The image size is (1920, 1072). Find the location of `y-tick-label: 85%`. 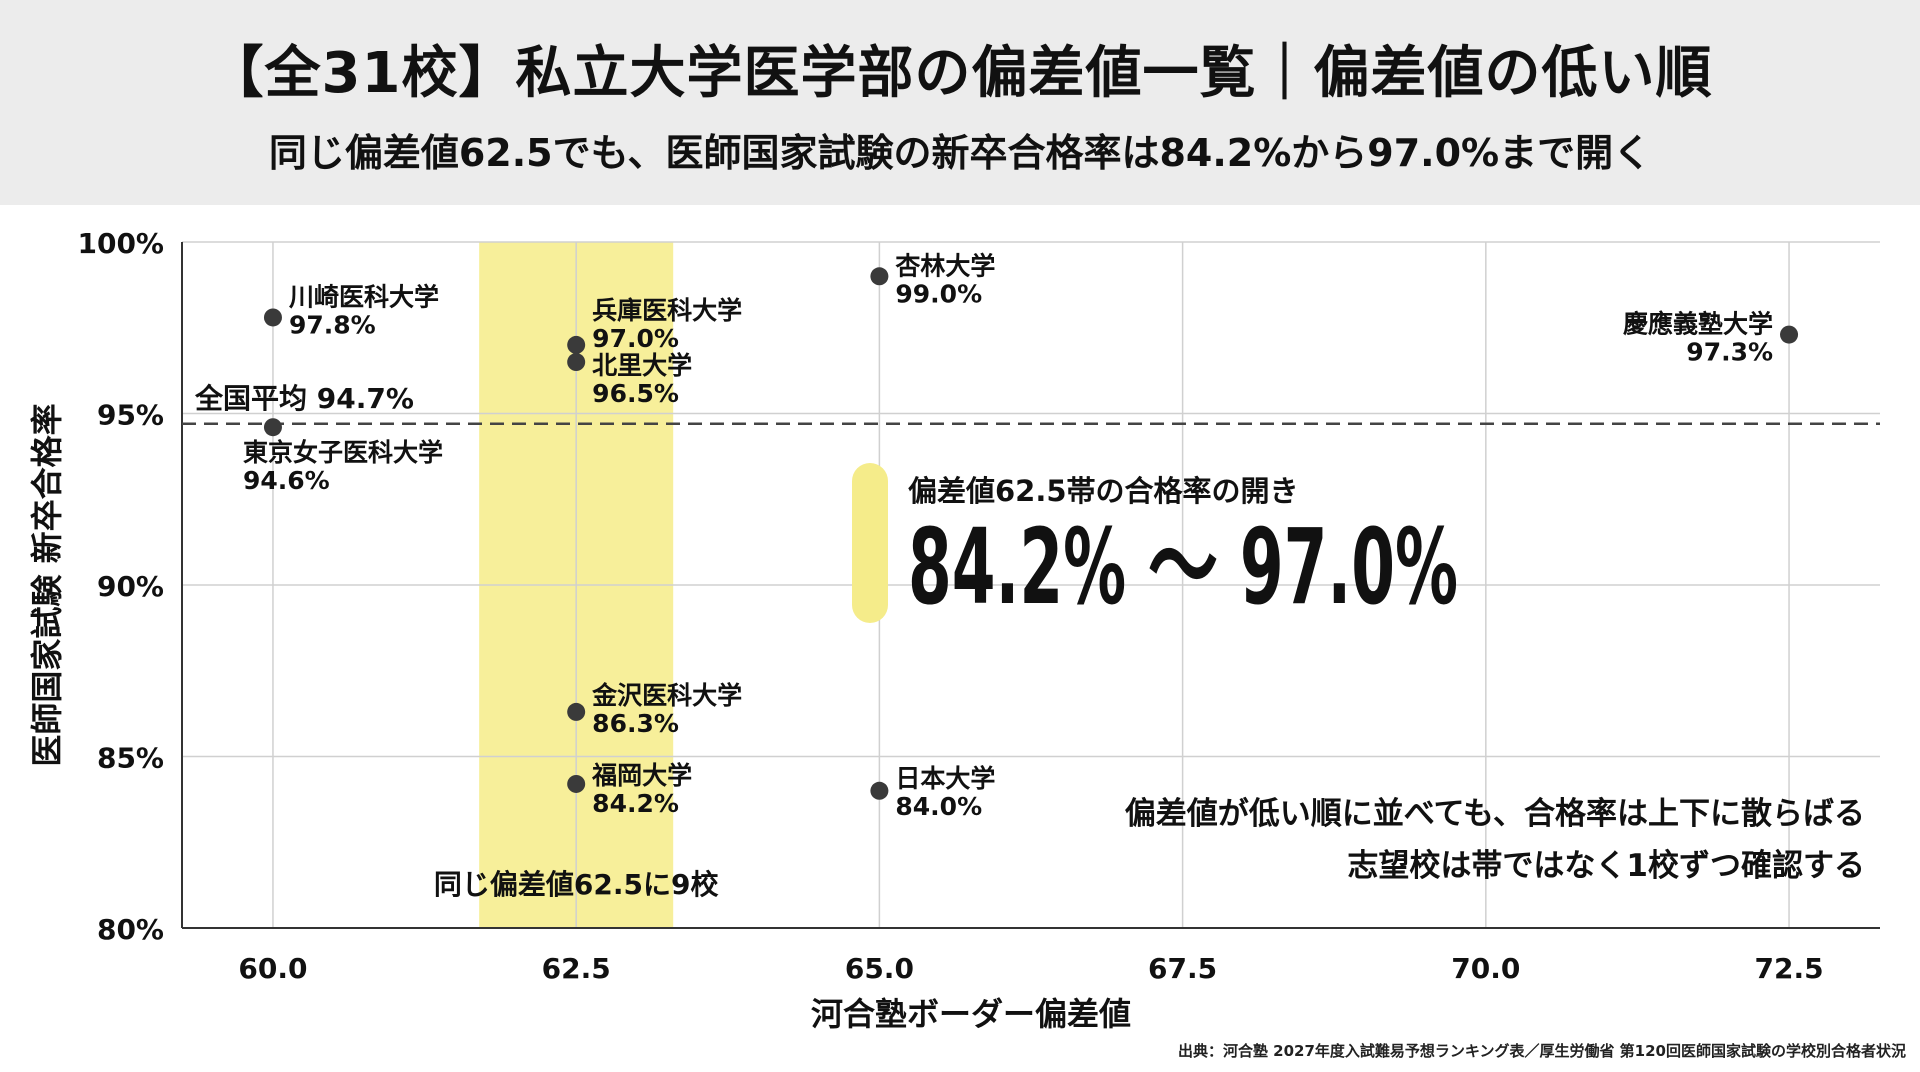

y-tick-label: 85% is located at coordinates (130, 758).